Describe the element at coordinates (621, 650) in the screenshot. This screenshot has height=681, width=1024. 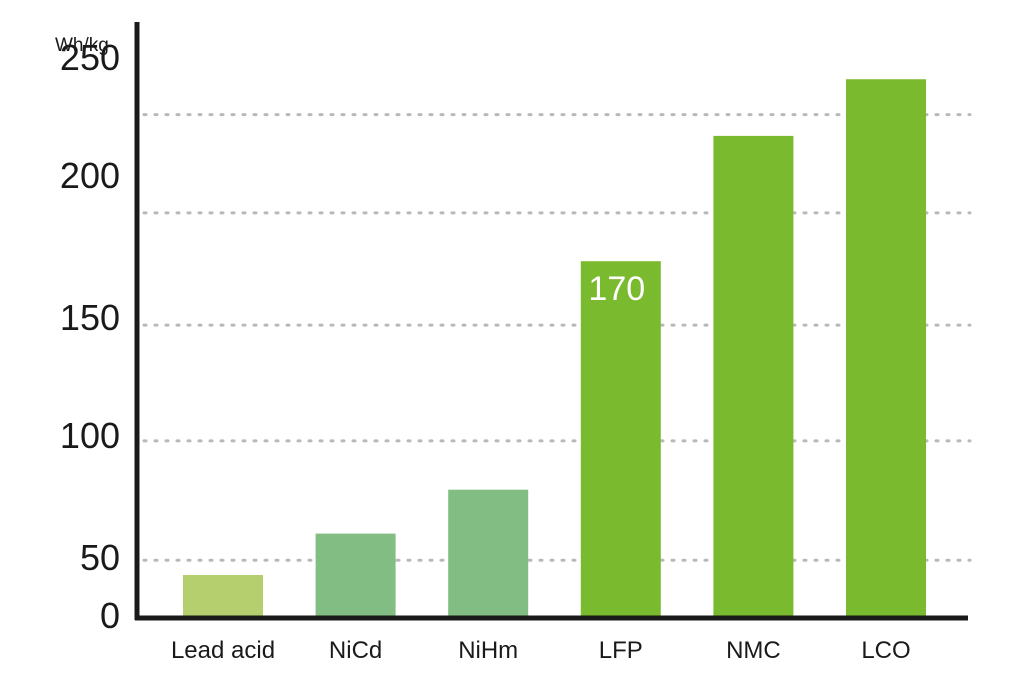
I see `x-tick-lfp: LFP` at that location.